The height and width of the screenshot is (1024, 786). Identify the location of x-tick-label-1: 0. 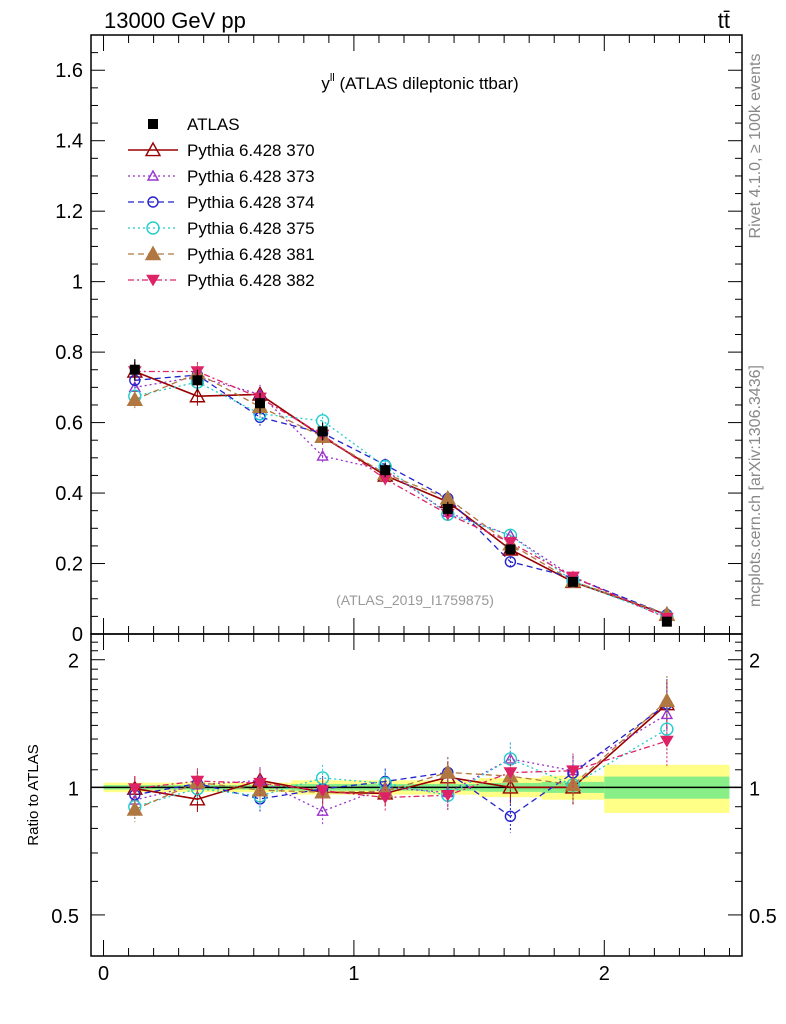
(103, 974).